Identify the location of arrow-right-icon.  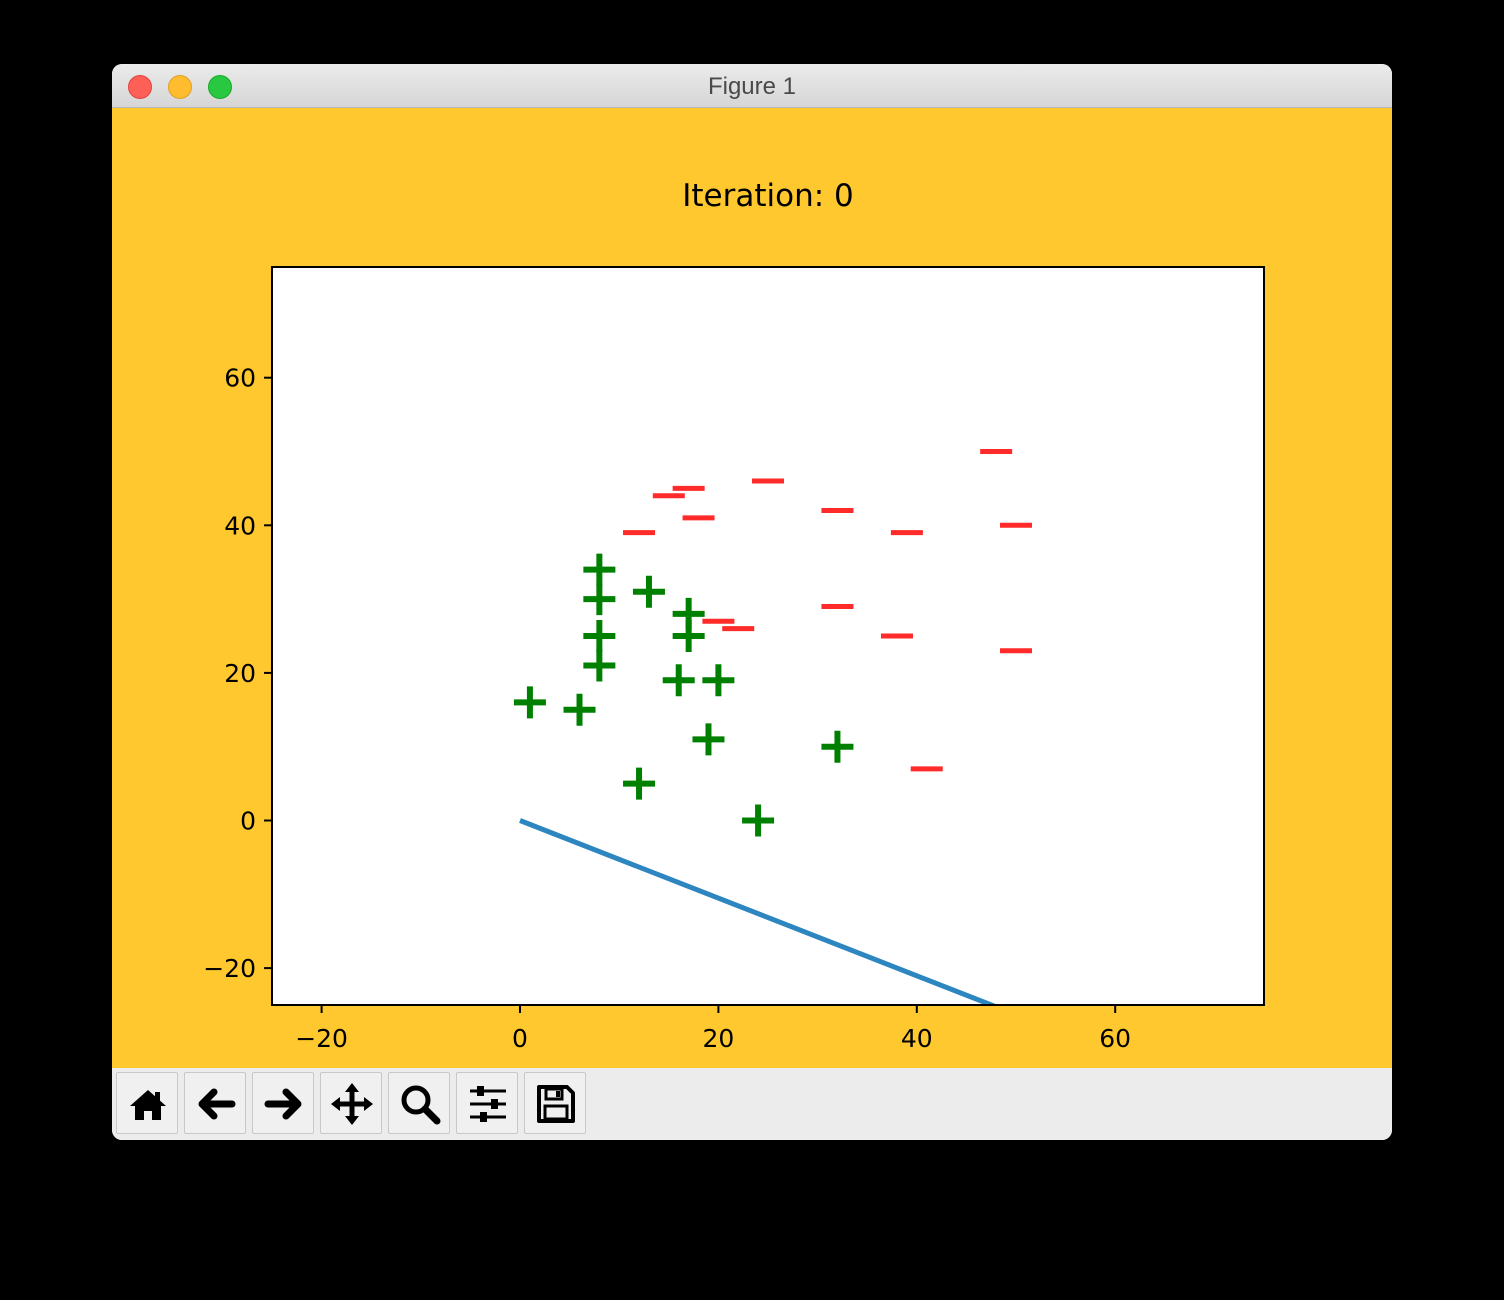
(283, 1104).